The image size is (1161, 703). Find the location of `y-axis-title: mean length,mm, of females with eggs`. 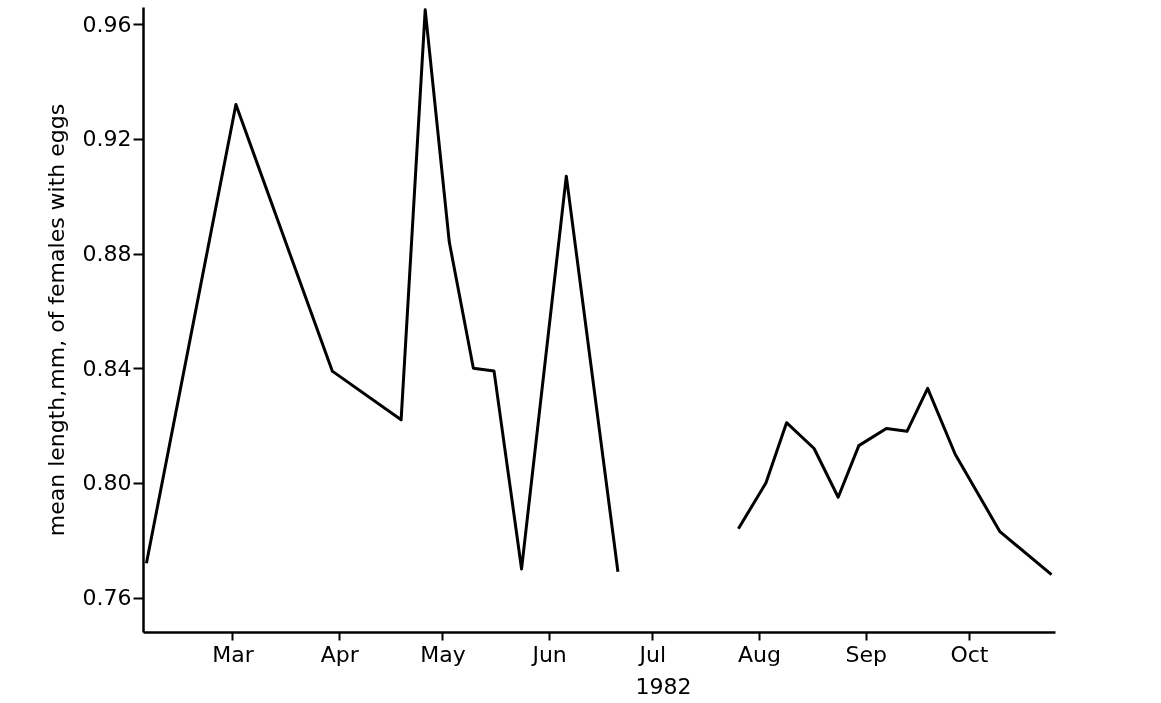

y-axis-title: mean length,mm, of females with eggs is located at coordinates (56, 320).